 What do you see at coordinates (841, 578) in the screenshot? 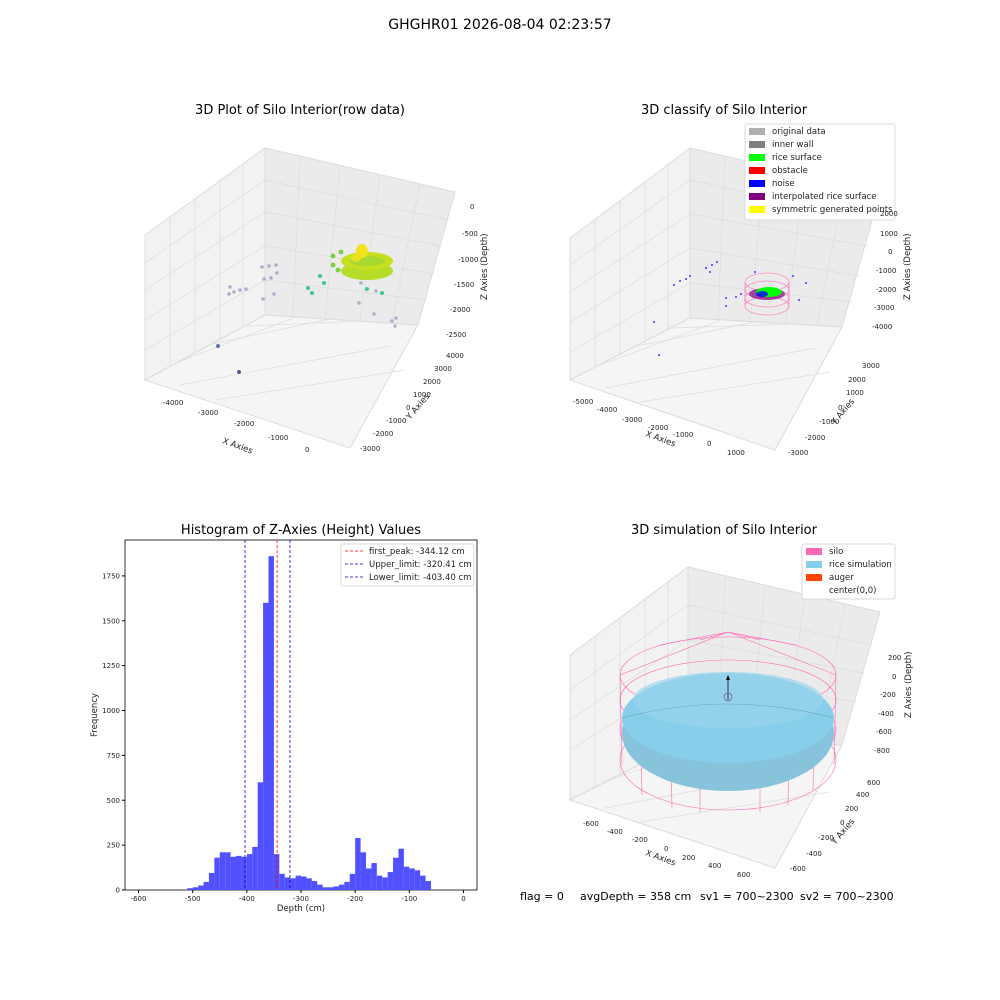
I see `legend-entry: auger` at bounding box center [841, 578].